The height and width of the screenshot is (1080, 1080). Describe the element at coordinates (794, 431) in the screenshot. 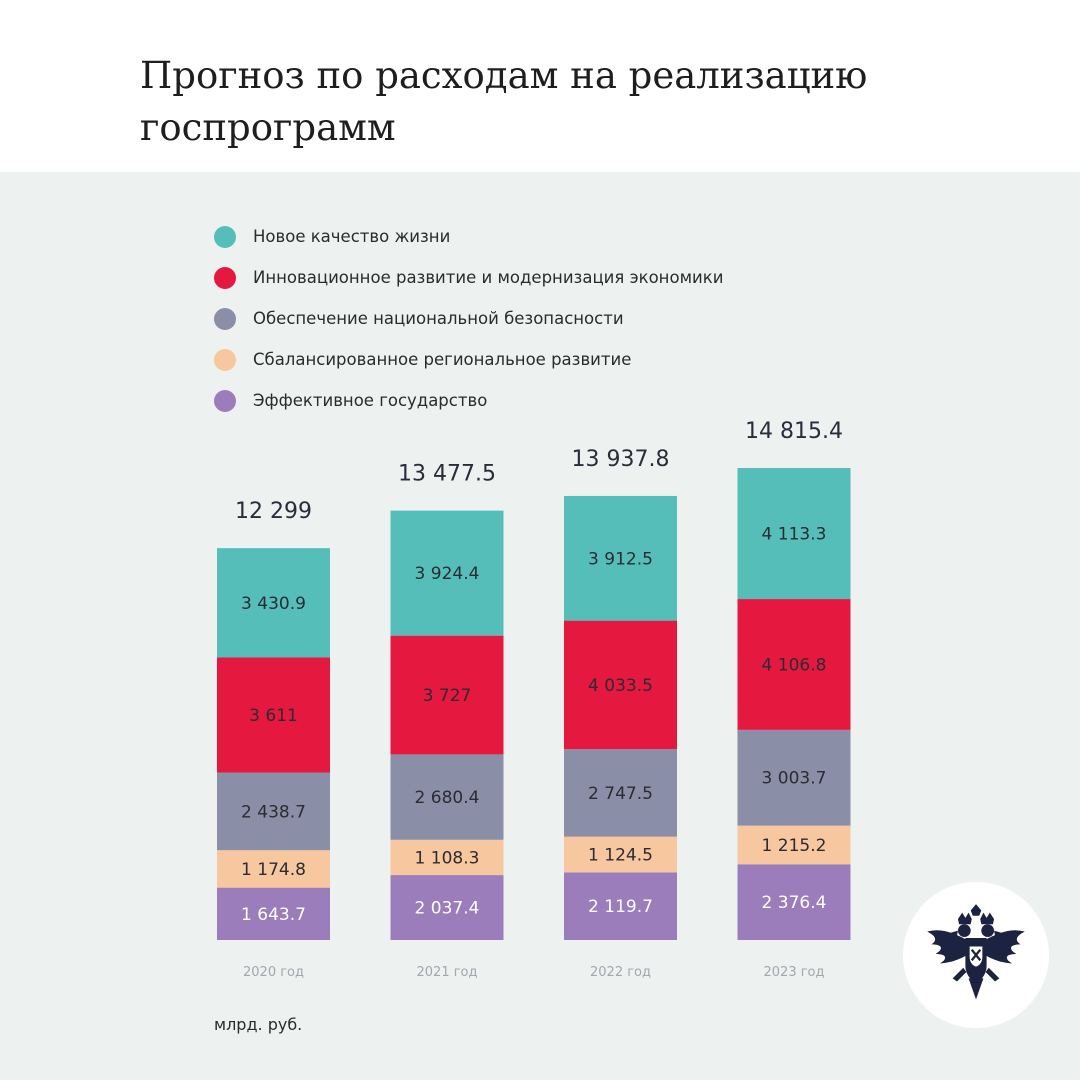

I see `bar-total-label-4: 14 815.4` at that location.